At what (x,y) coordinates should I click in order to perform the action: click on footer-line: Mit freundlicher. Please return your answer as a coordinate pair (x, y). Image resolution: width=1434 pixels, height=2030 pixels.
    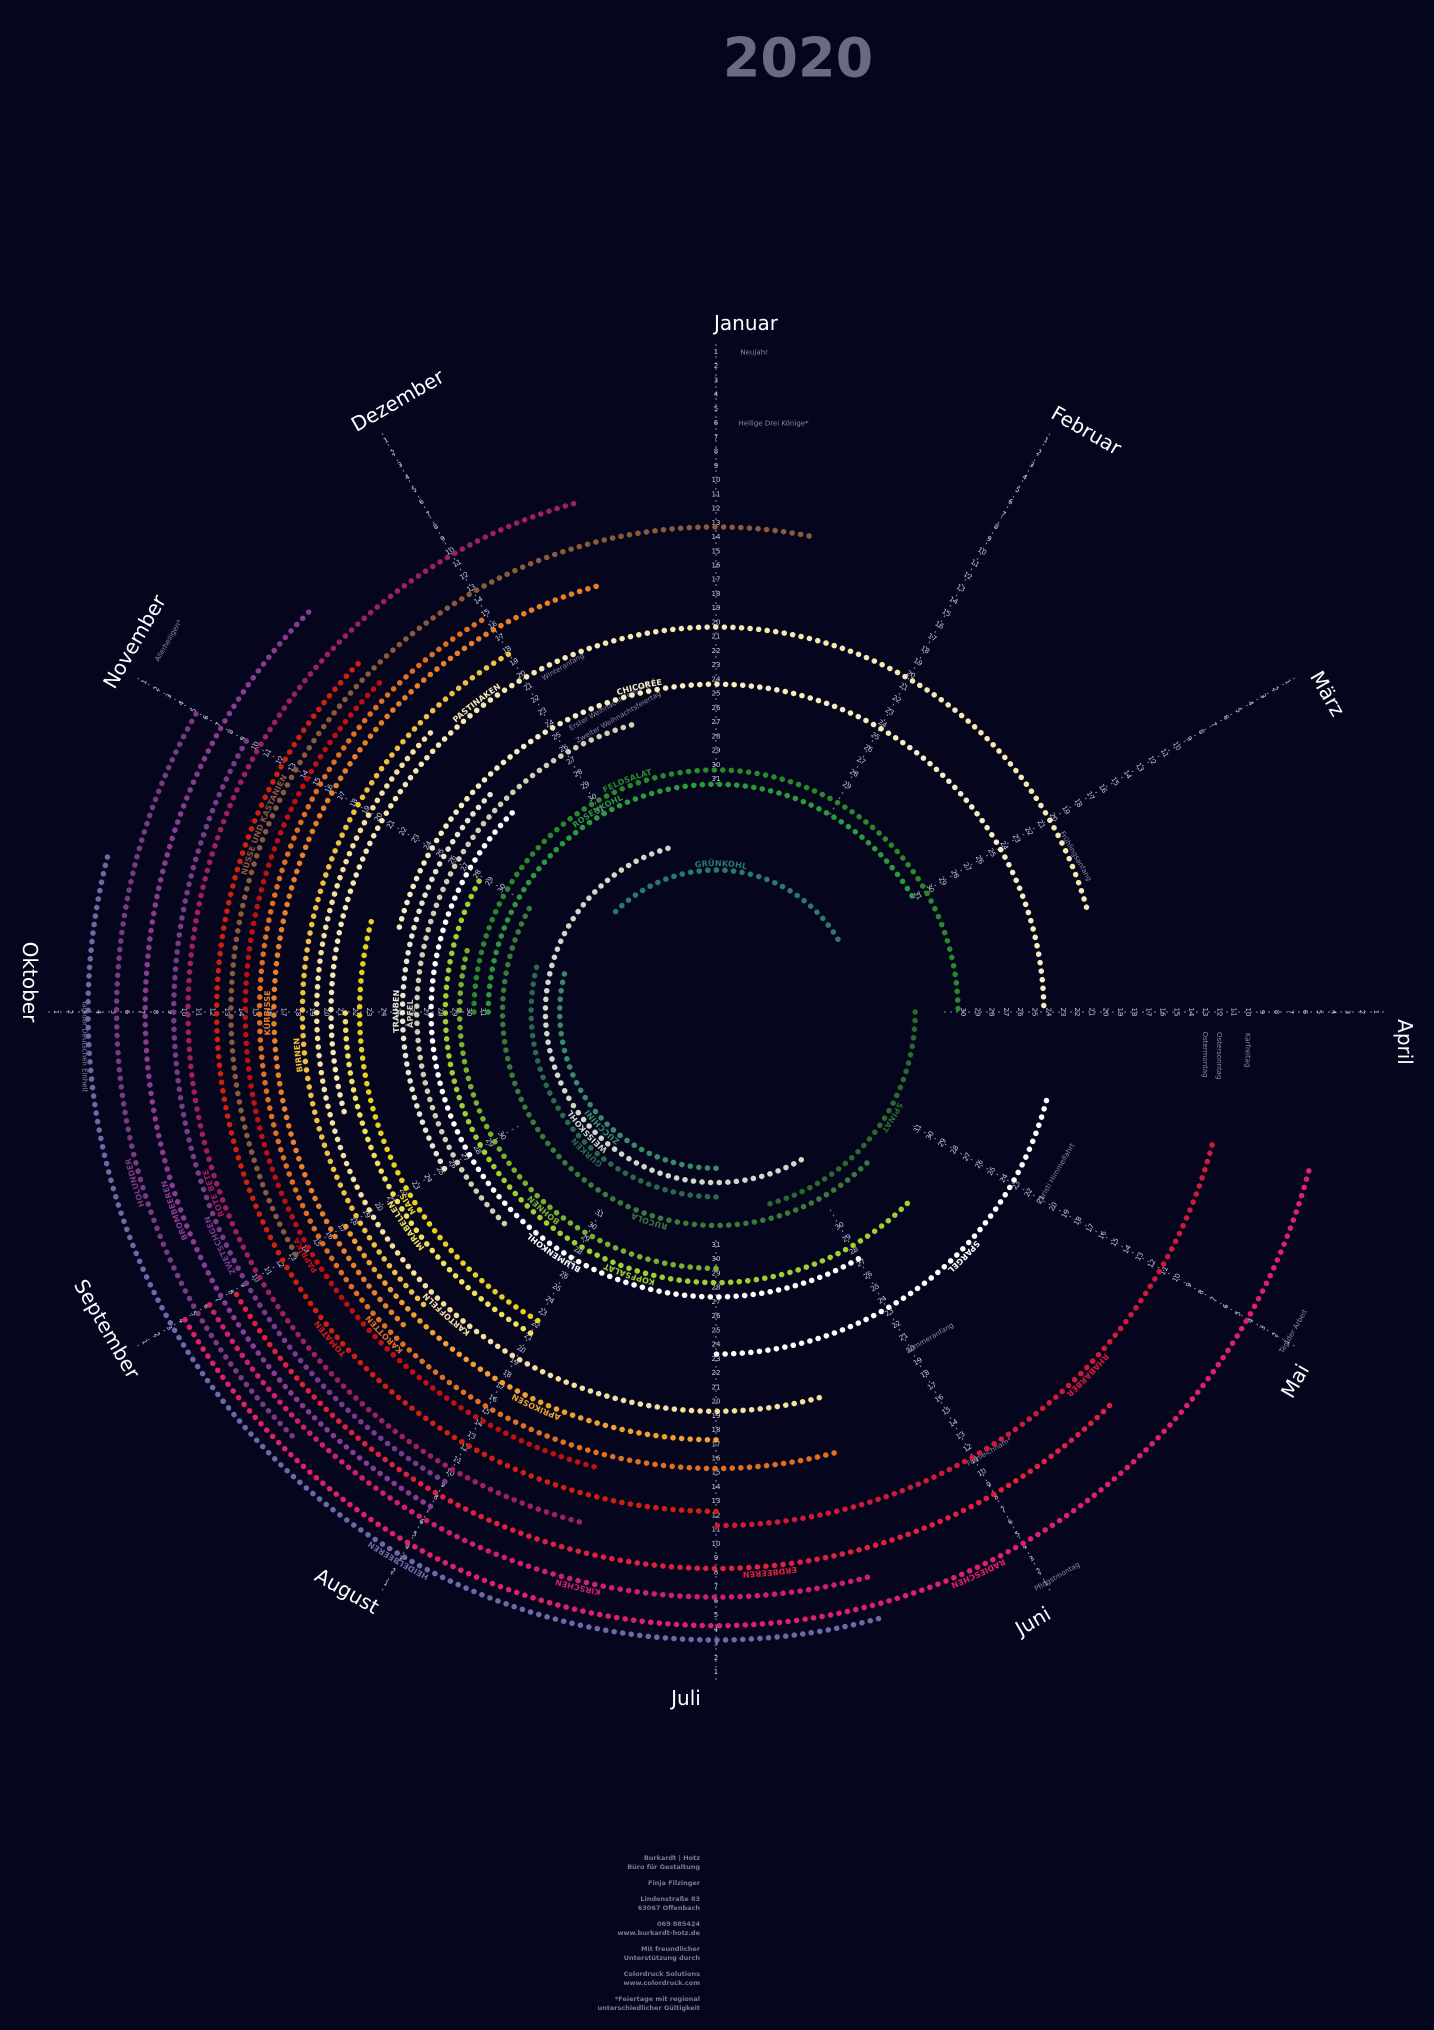
    Looking at the image, I should click on (671, 1949).